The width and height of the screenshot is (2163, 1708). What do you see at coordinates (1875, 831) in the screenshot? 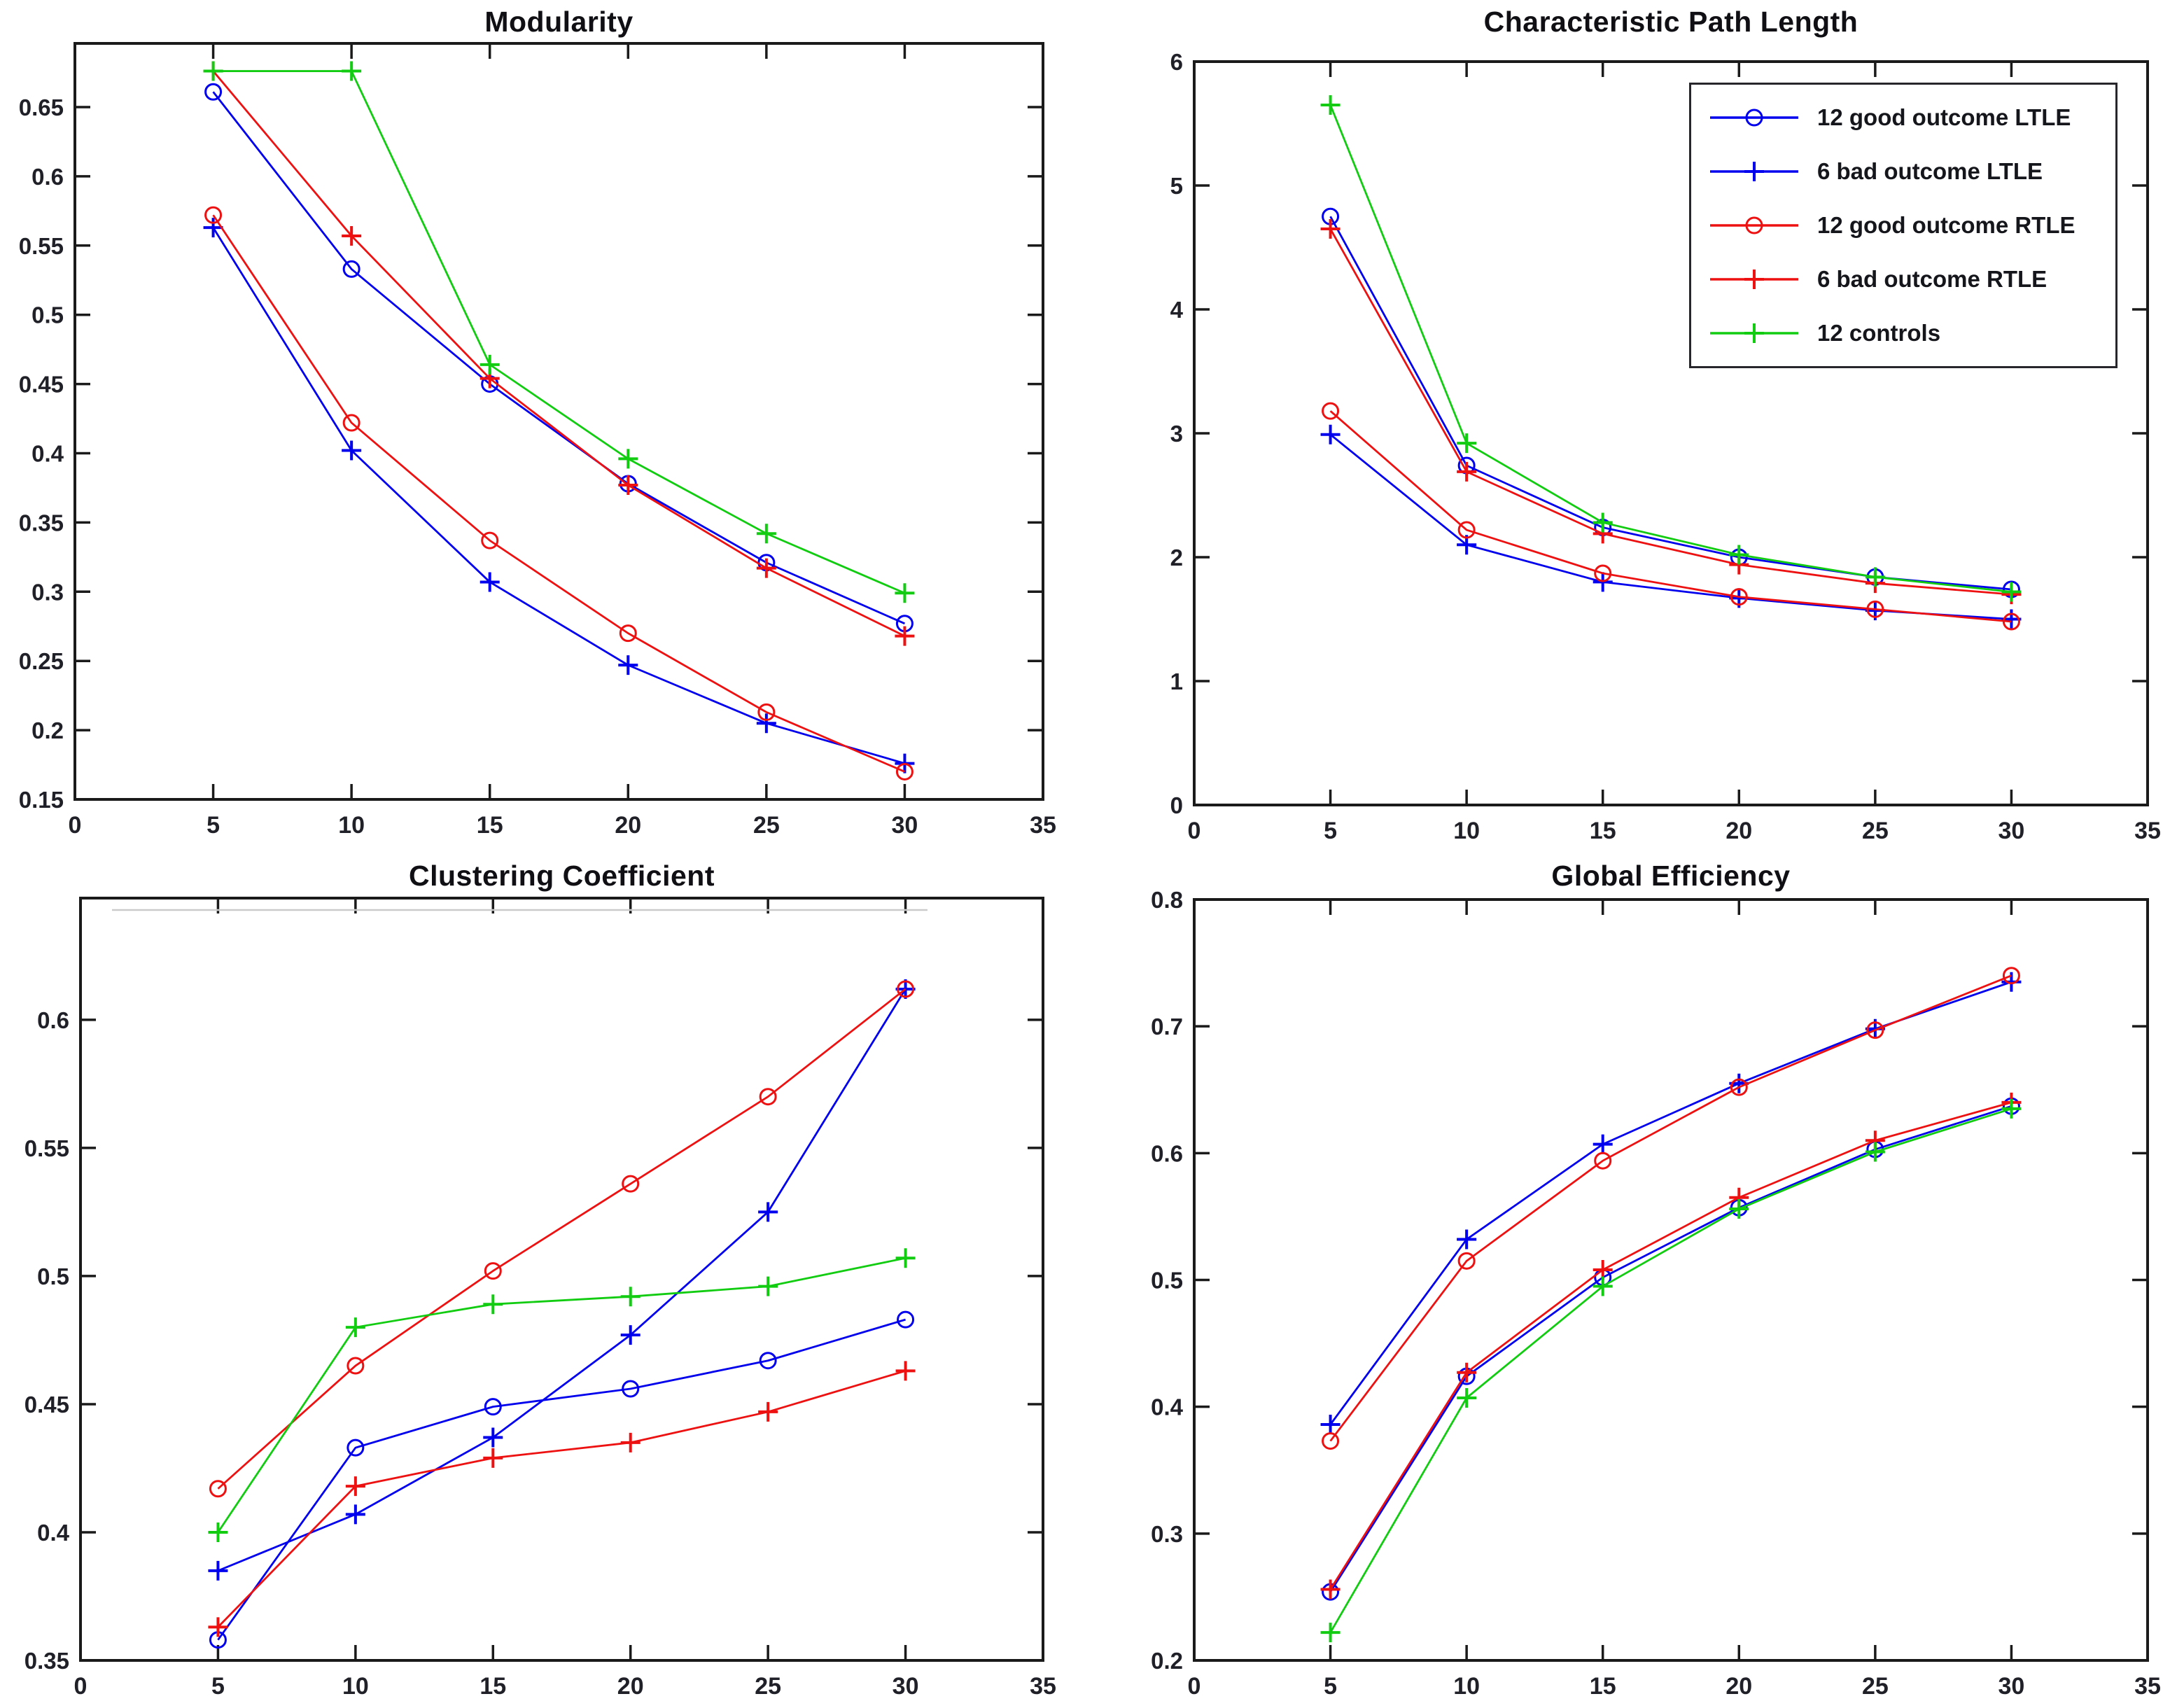
I see `x-tick-label: 25` at bounding box center [1875, 831].